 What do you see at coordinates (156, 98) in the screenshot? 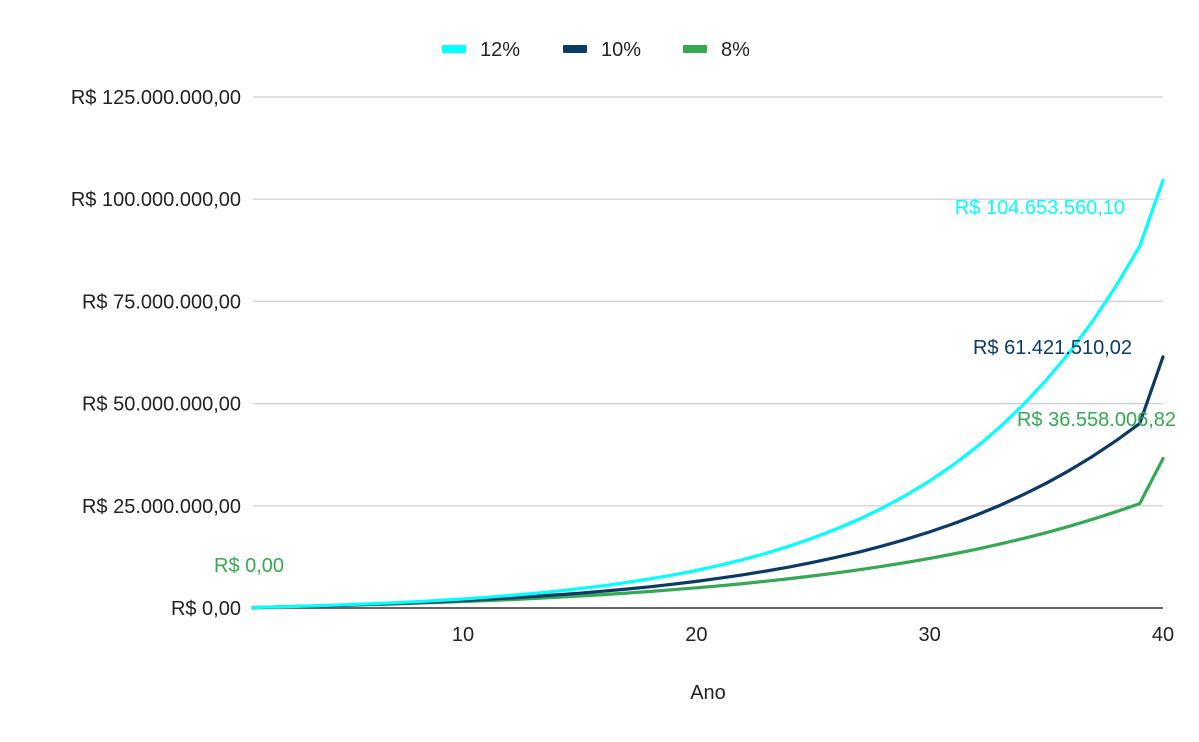
I see `y-tick-label: R$ 125.000.000,00` at bounding box center [156, 98].